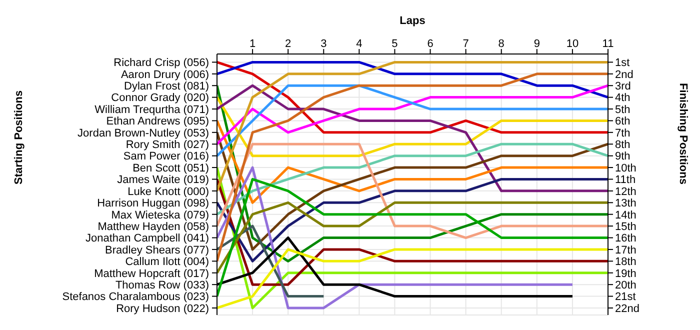  I want to click on x-tick-label: 3, so click(323, 44).